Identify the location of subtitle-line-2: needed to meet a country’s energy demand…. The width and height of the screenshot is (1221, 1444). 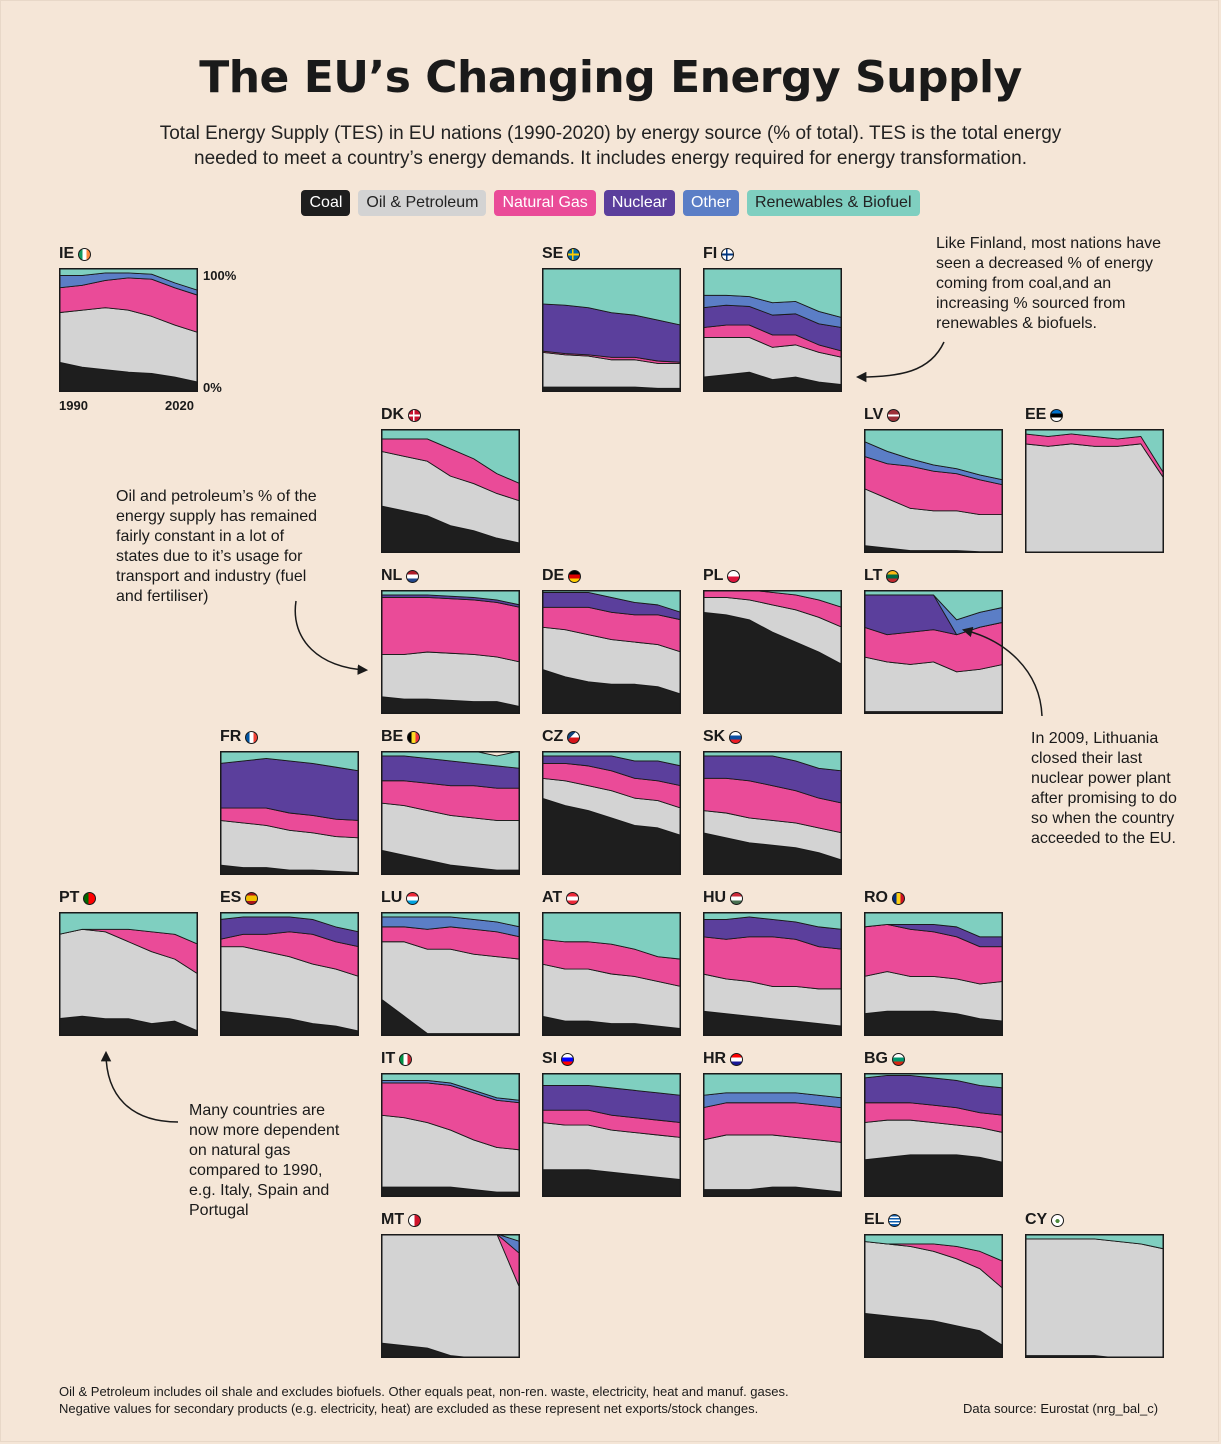
(610, 158).